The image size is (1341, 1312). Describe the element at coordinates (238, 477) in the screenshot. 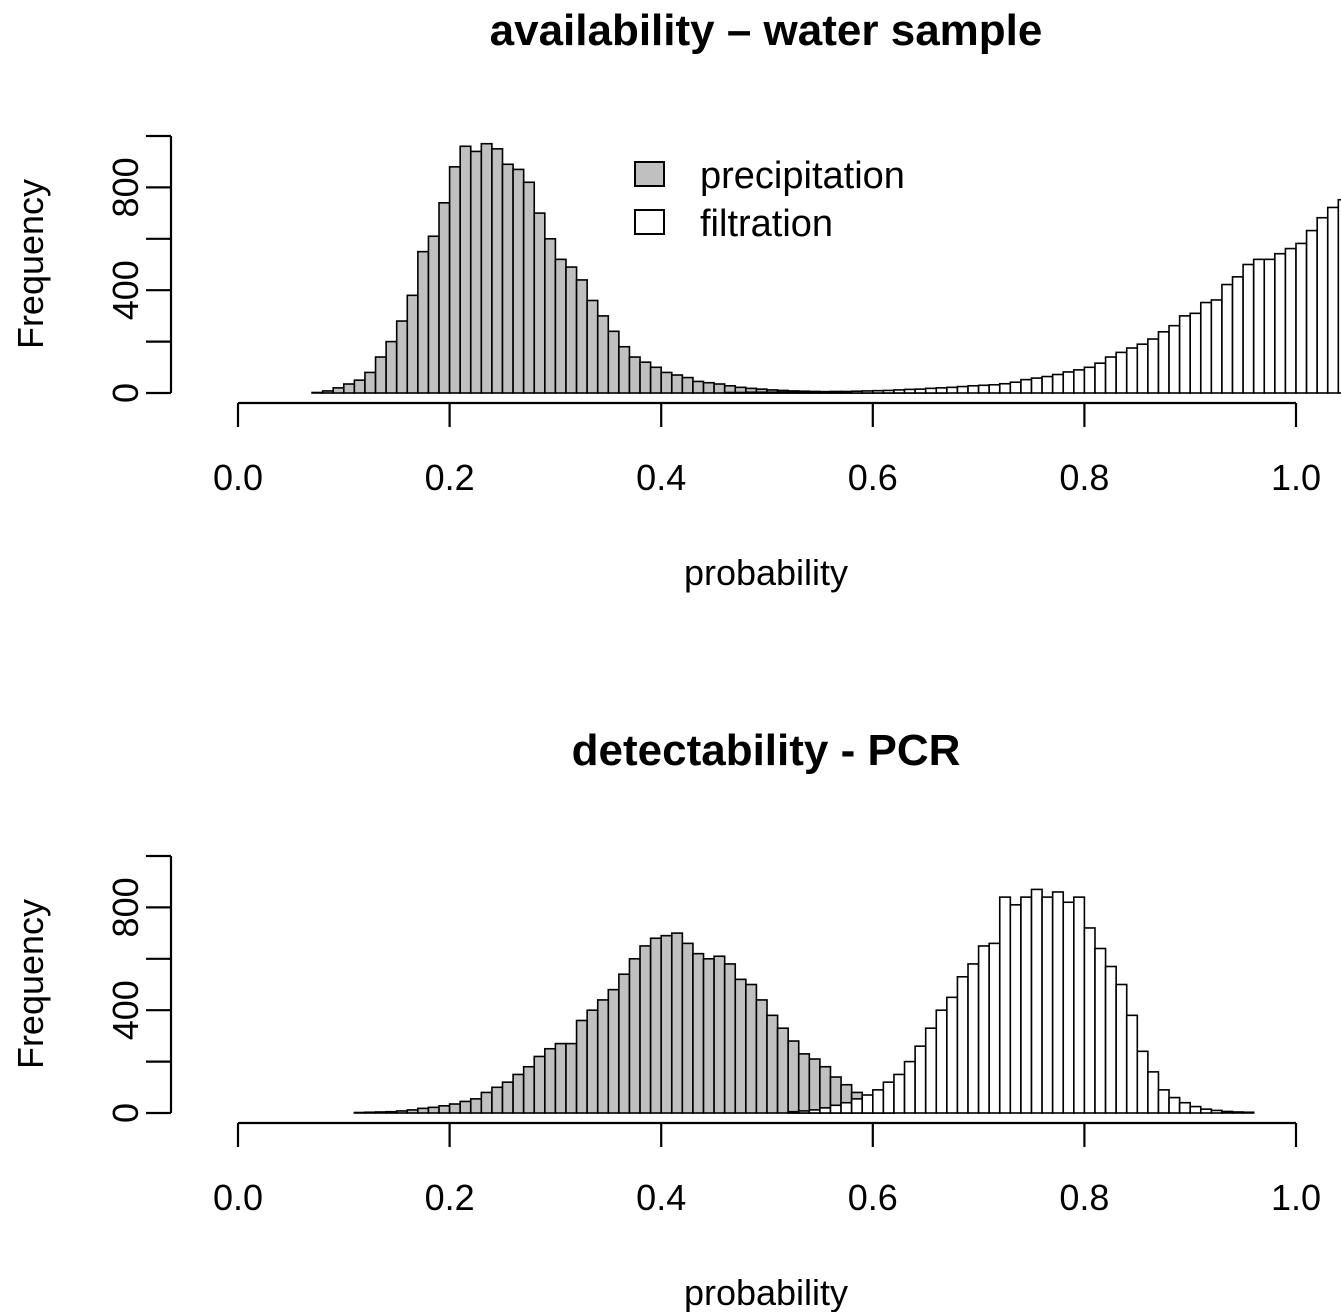

I see `x-tick-label: 0.0` at that location.